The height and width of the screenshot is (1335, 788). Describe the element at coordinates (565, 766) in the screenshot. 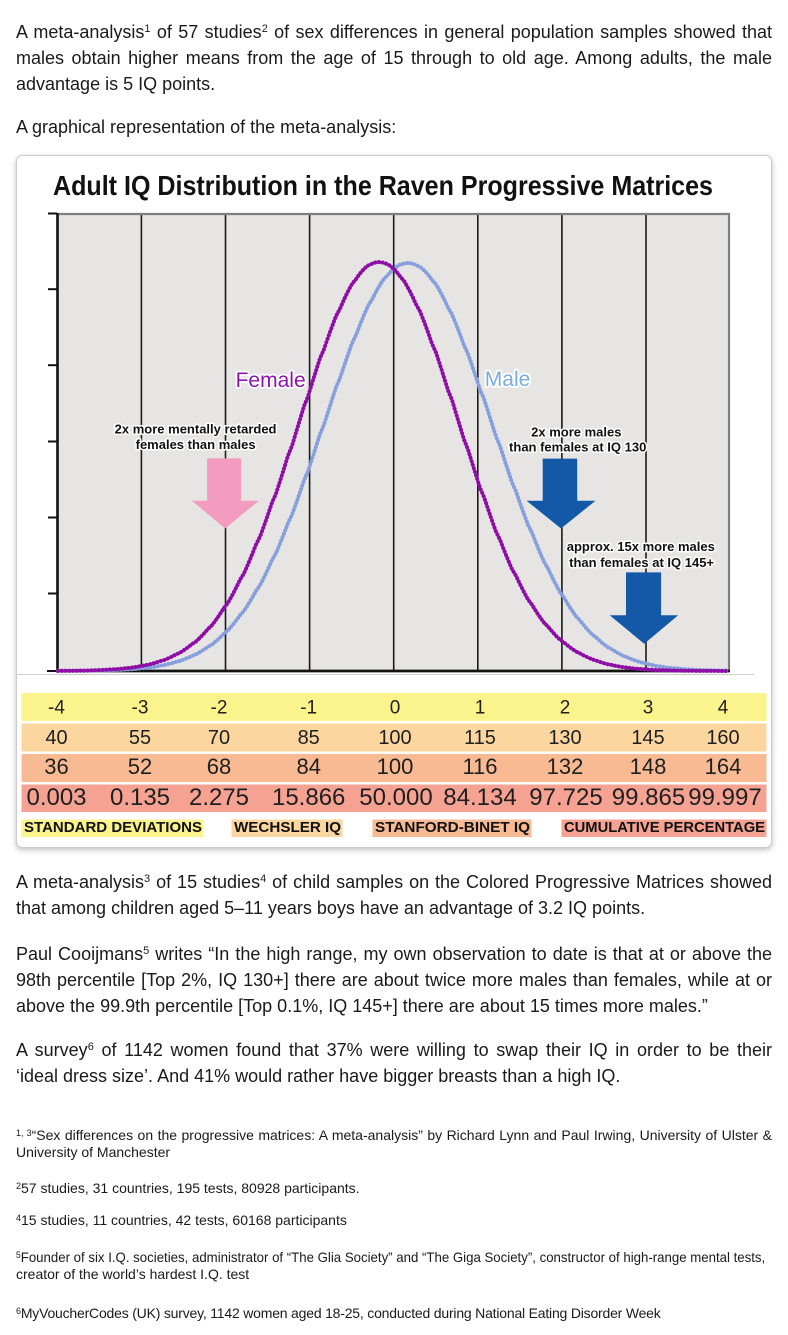

I see `svg-text: 132` at that location.